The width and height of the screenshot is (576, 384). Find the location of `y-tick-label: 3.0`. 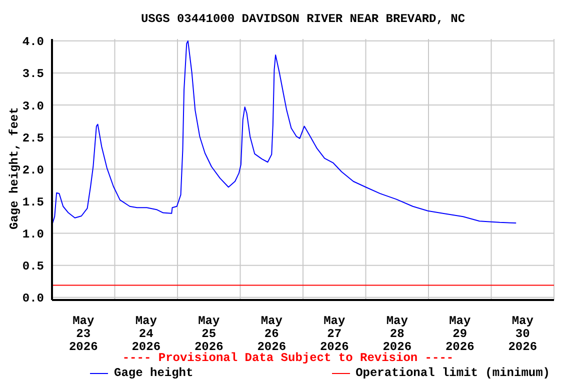

y-tick-label: 3.0 is located at coordinates (33, 106).